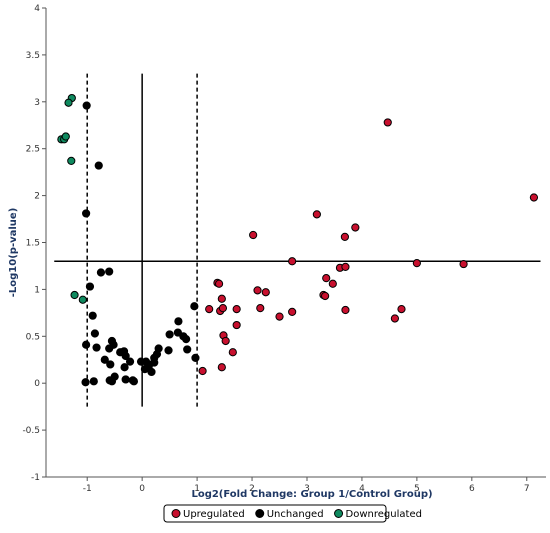 This screenshot has height=533, width=550. Describe the element at coordinates (176, 513) in the screenshot. I see `legend-marker-upregulated` at that location.